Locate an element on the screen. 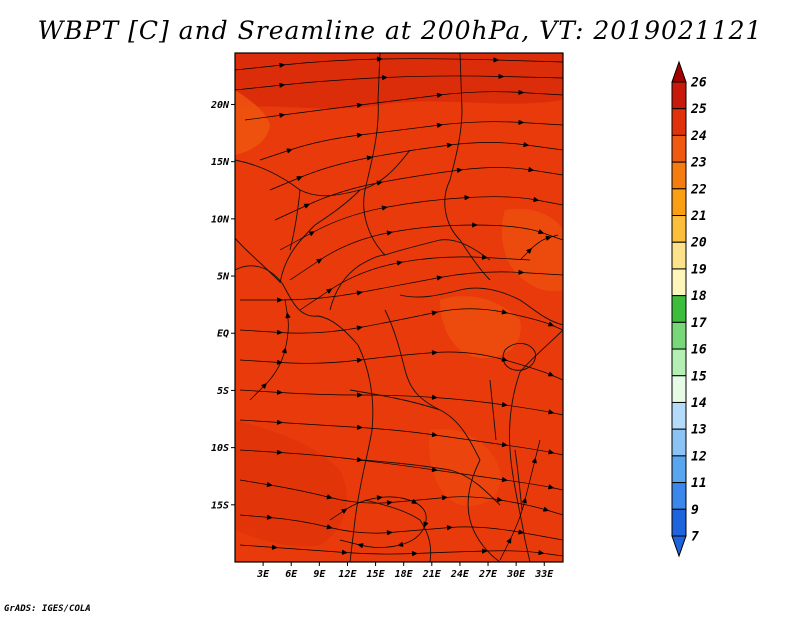  coastline-gulf is located at coordinates (258, 260).